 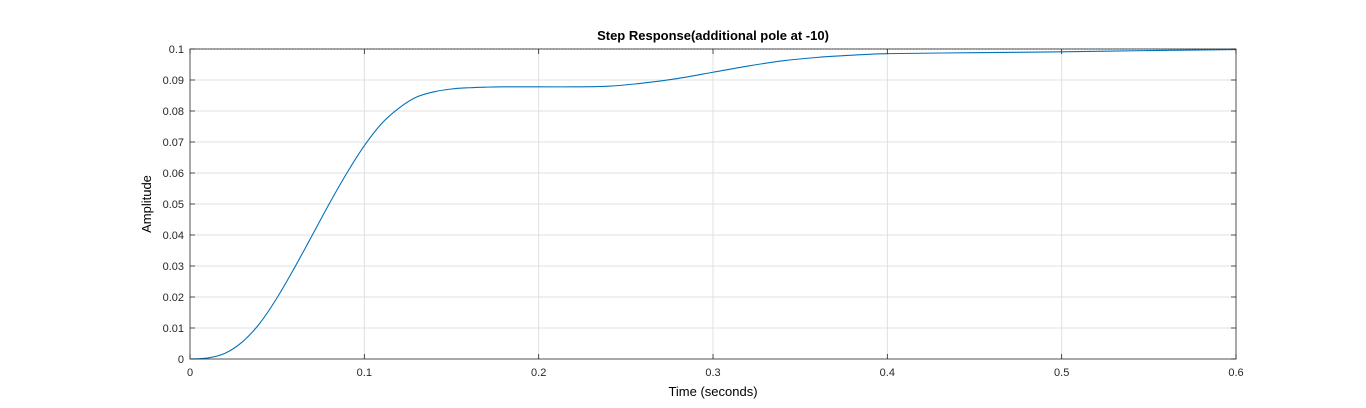 I want to click on y-tick-label: 0.06, so click(x=173, y=174).